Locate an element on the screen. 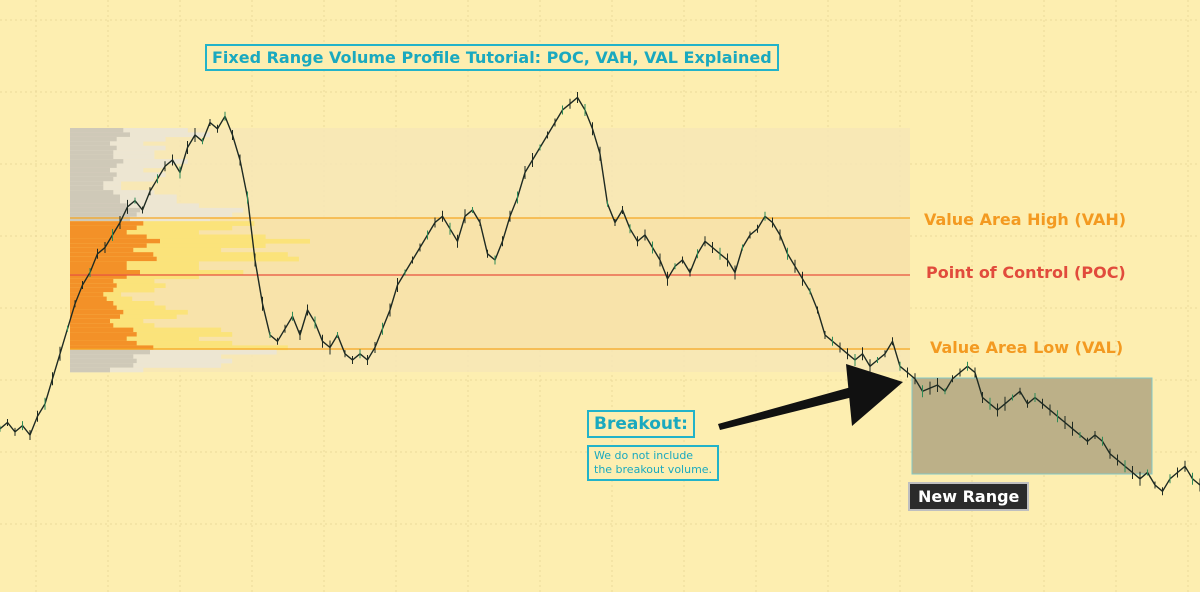 This screenshot has width=1200, height=592. volume-profile is located at coordinates (190, 250).